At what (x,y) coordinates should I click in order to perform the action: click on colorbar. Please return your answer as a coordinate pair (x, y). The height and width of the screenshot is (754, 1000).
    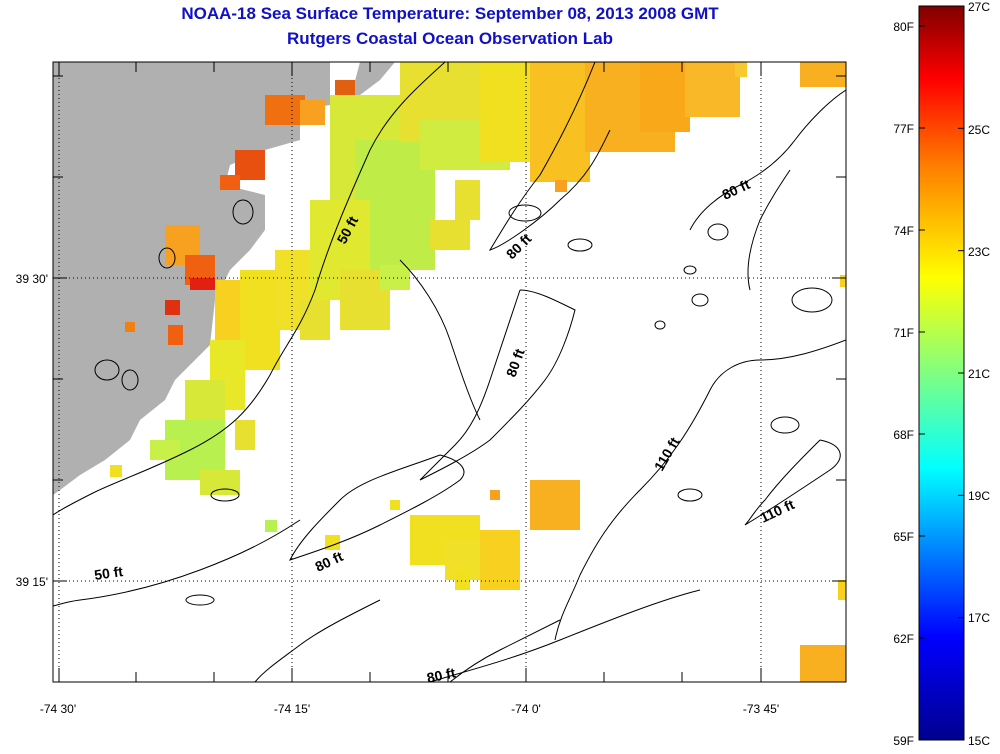
    Looking at the image, I should click on (941, 373).